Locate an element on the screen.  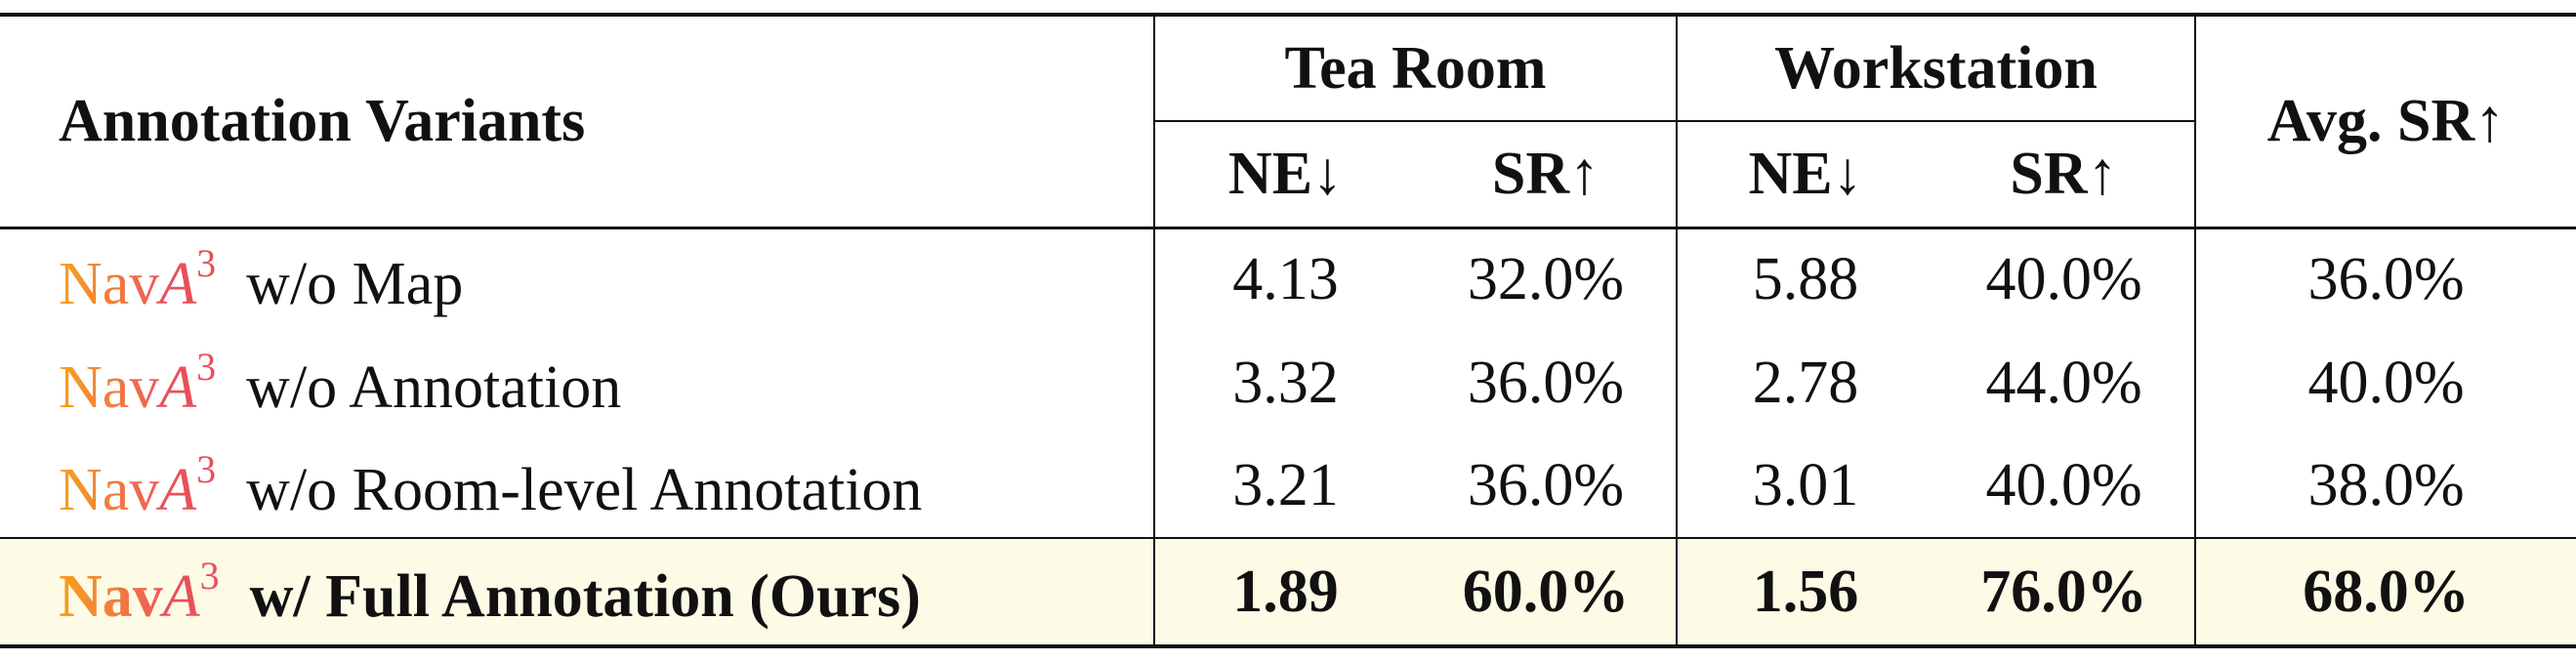
header-cell: Annotation Variants is located at coordinates (577, 121).